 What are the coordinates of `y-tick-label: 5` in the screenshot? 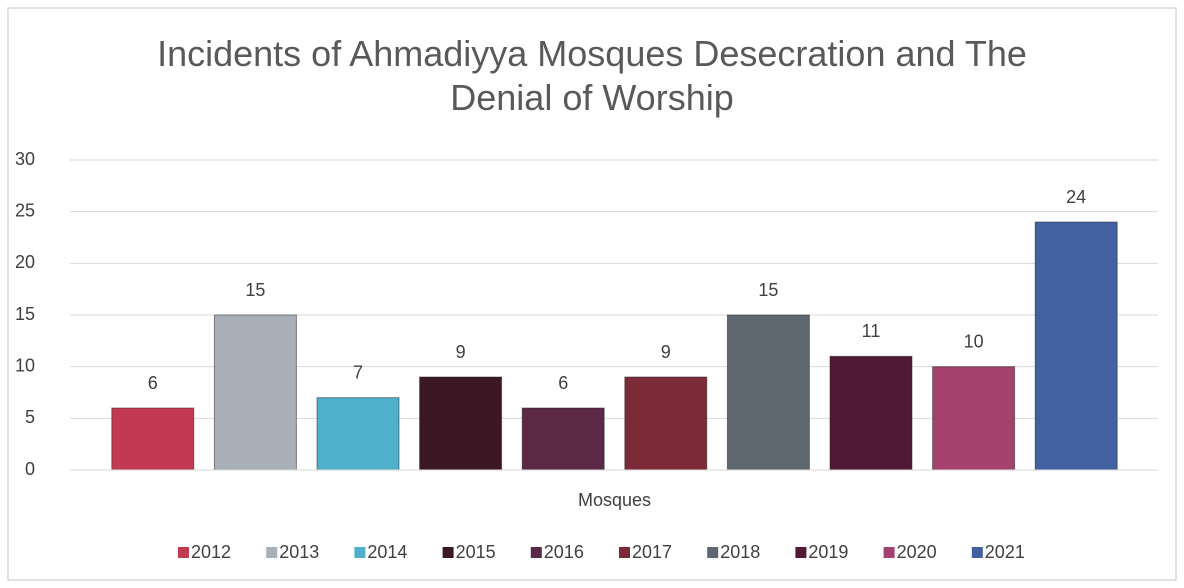 It's located at (30, 417).